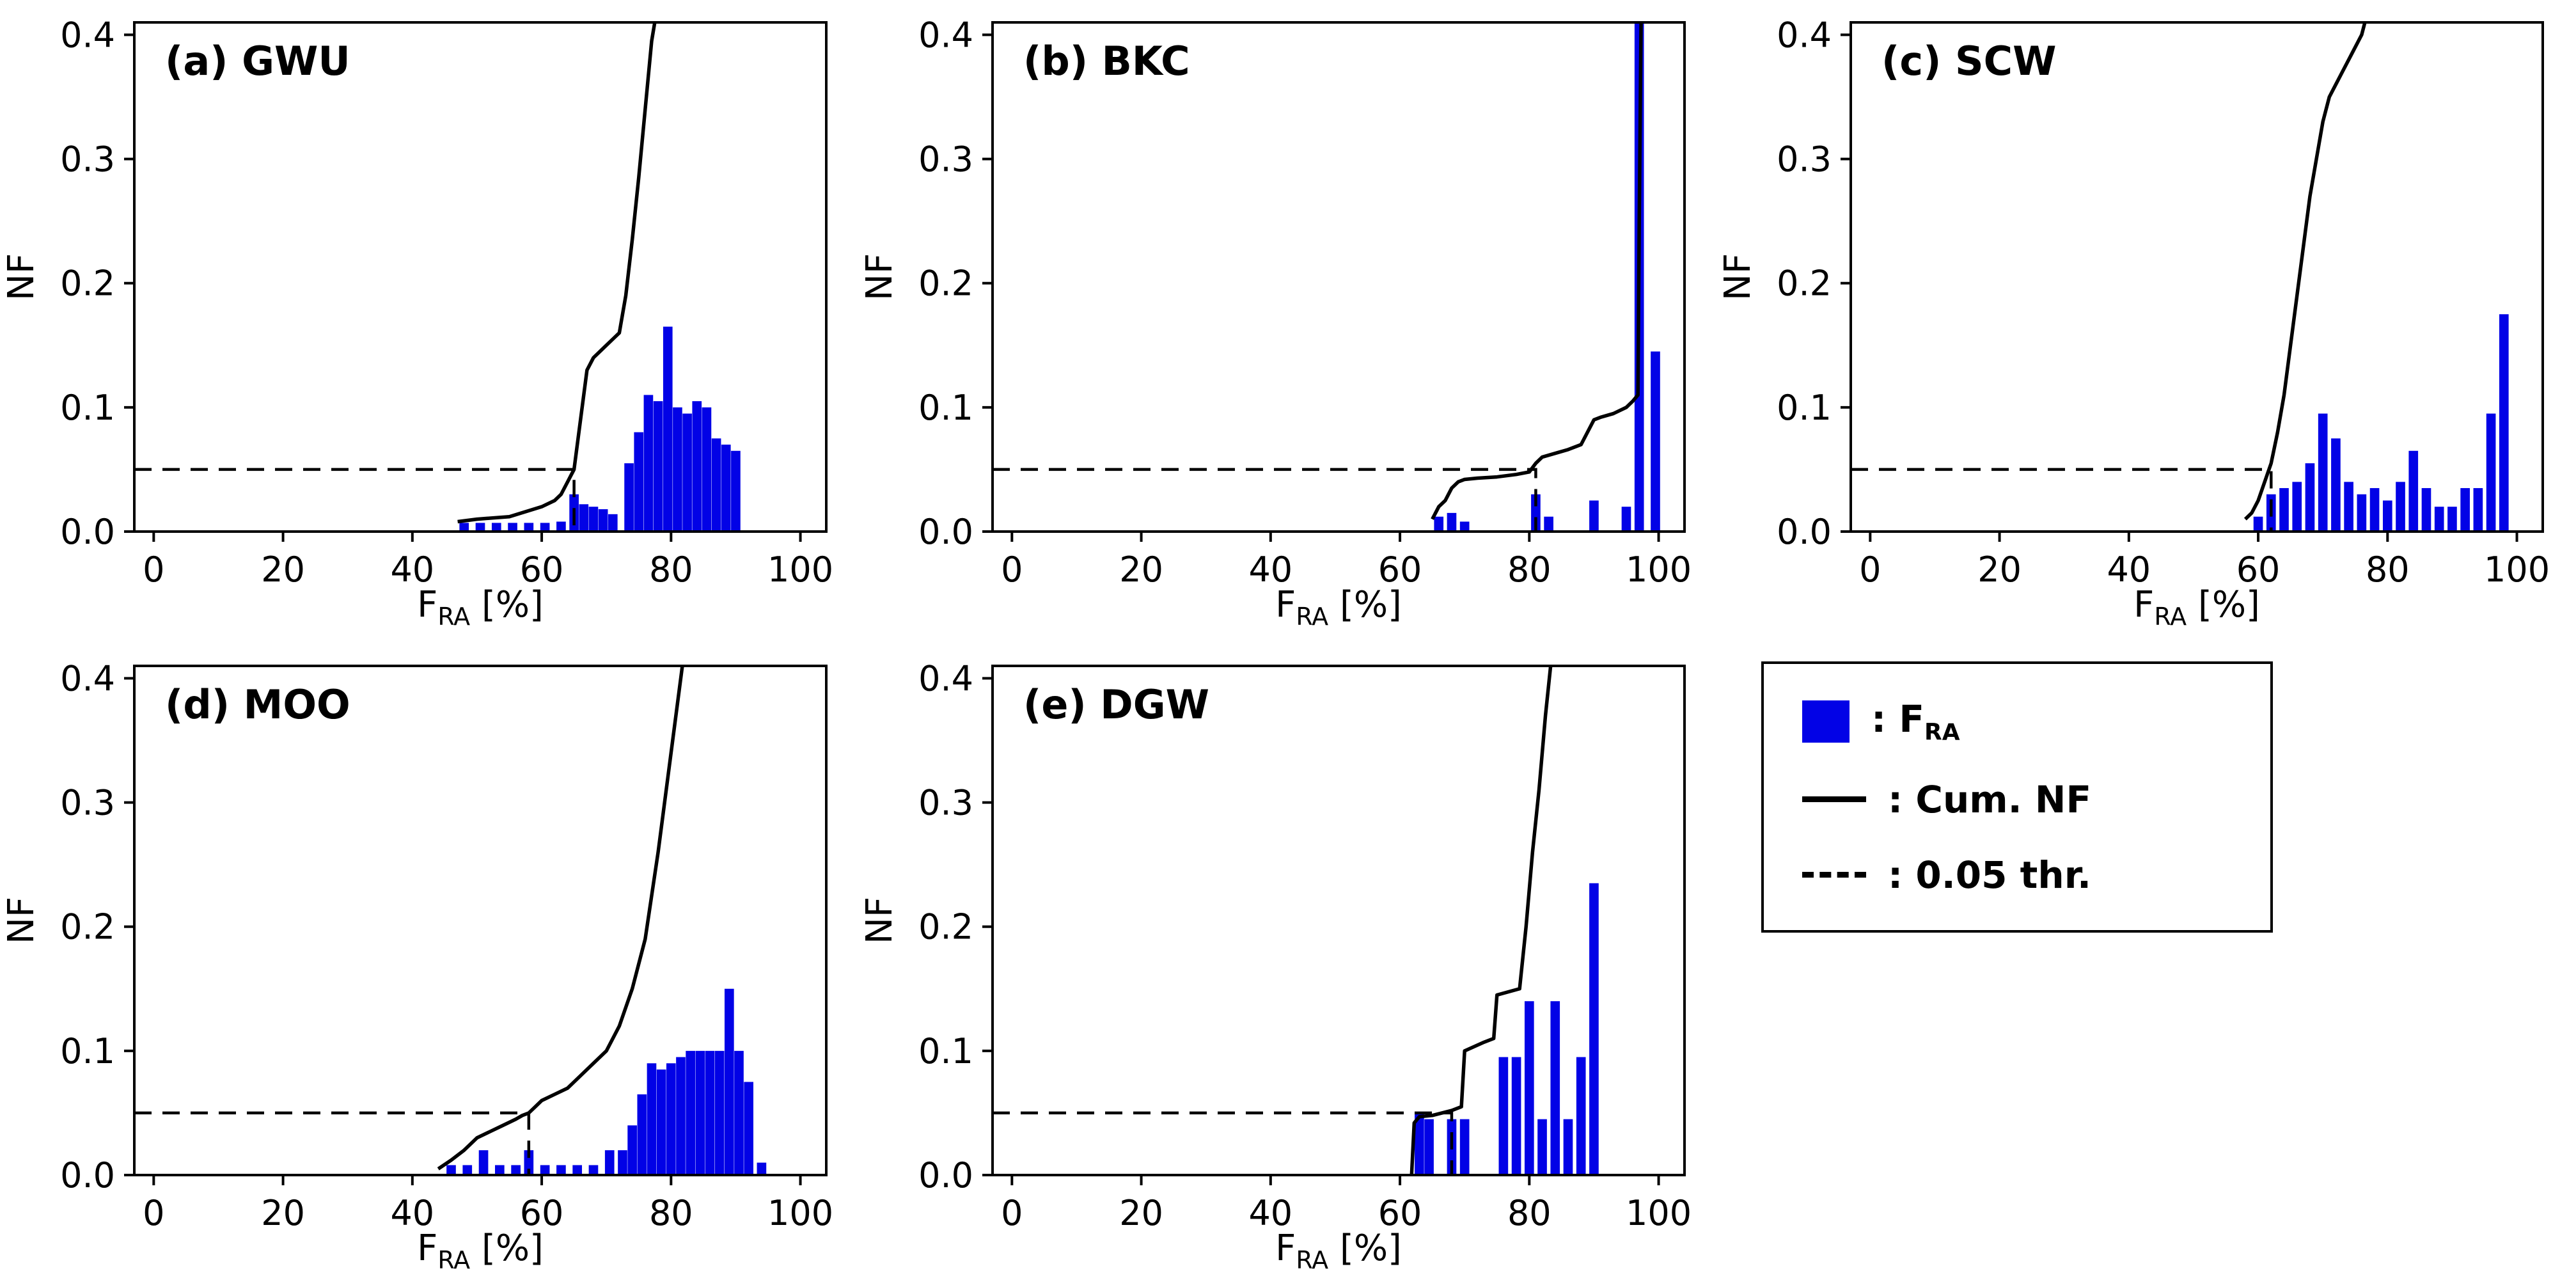  What do you see at coordinates (2196, 607) in the screenshot?
I see `x-axis-label: FRA [%]` at bounding box center [2196, 607].